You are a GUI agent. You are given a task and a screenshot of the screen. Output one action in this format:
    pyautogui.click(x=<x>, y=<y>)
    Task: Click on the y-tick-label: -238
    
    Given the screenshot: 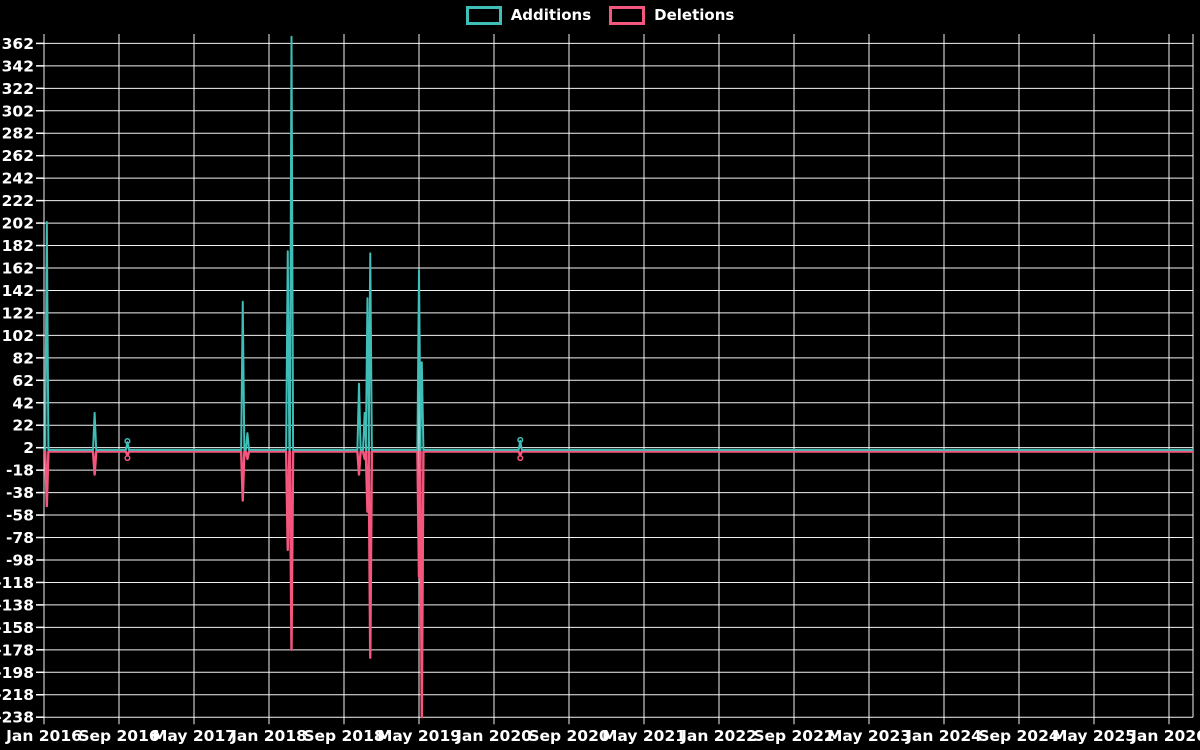 What is the action you would take?
    pyautogui.click(x=17, y=718)
    